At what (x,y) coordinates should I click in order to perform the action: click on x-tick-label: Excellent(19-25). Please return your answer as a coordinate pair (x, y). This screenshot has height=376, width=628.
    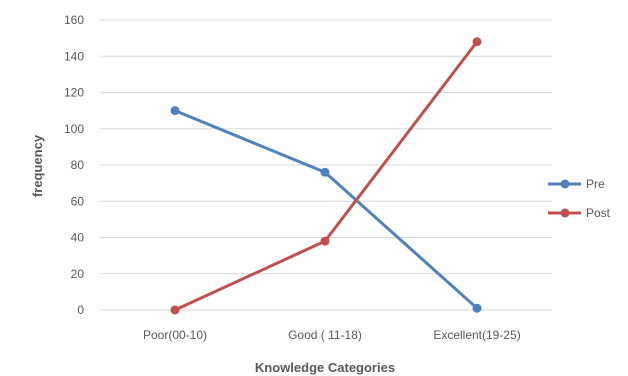
    Looking at the image, I should click on (476, 335).